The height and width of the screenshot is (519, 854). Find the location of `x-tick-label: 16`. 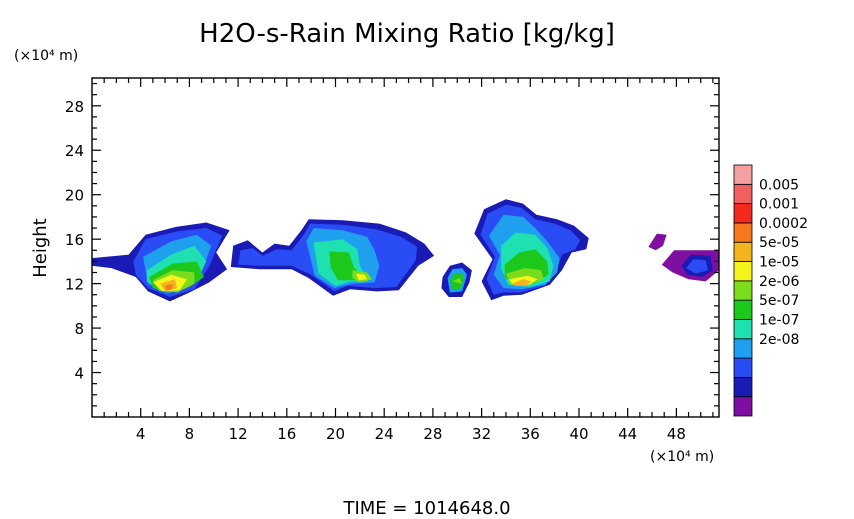

x-tick-label: 16 is located at coordinates (286, 434).